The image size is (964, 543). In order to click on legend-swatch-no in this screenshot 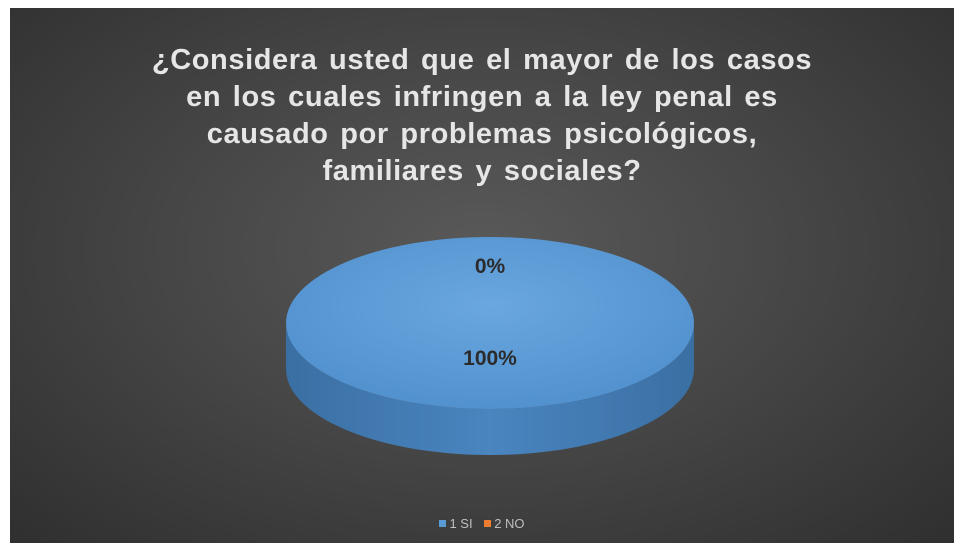, I will do `click(488, 524)`.